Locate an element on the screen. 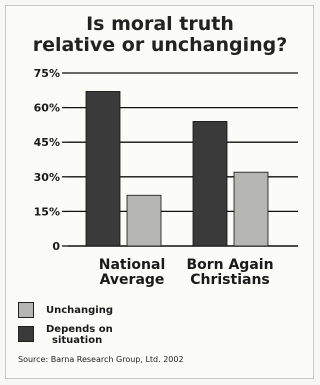 The width and height of the screenshot is (320, 385). chart-title-line-1: Is moral truth is located at coordinates (160, 24).